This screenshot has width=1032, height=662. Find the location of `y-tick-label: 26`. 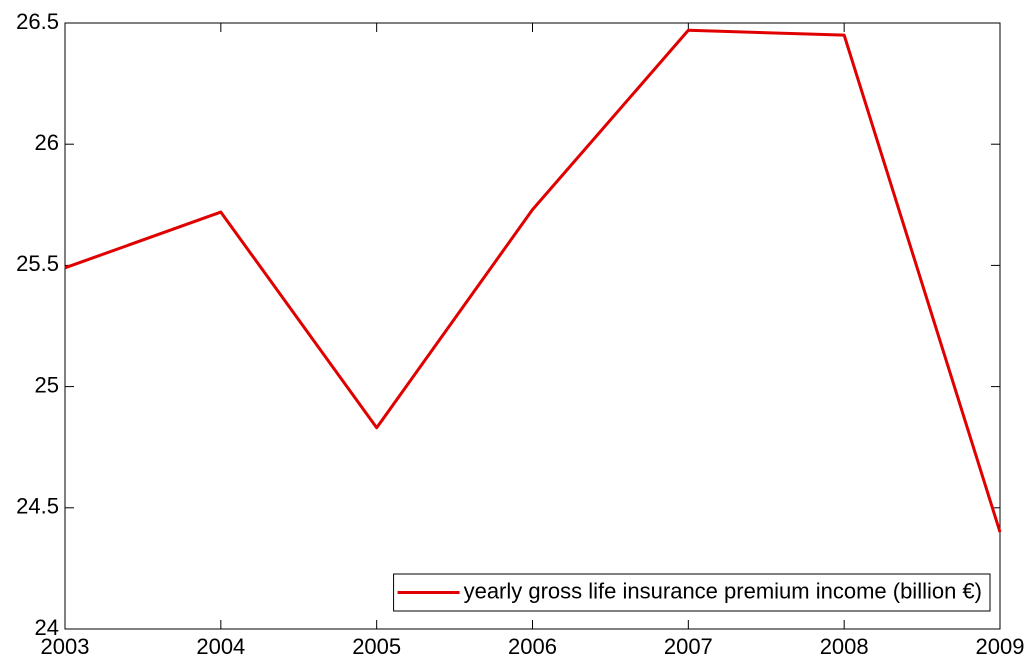

y-tick-label: 26 is located at coordinates (47, 142).